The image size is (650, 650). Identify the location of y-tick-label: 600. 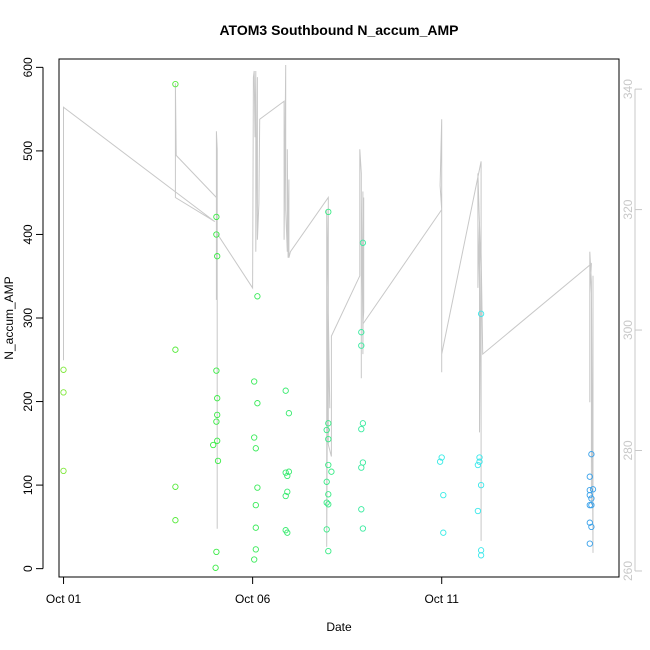
(28, 67).